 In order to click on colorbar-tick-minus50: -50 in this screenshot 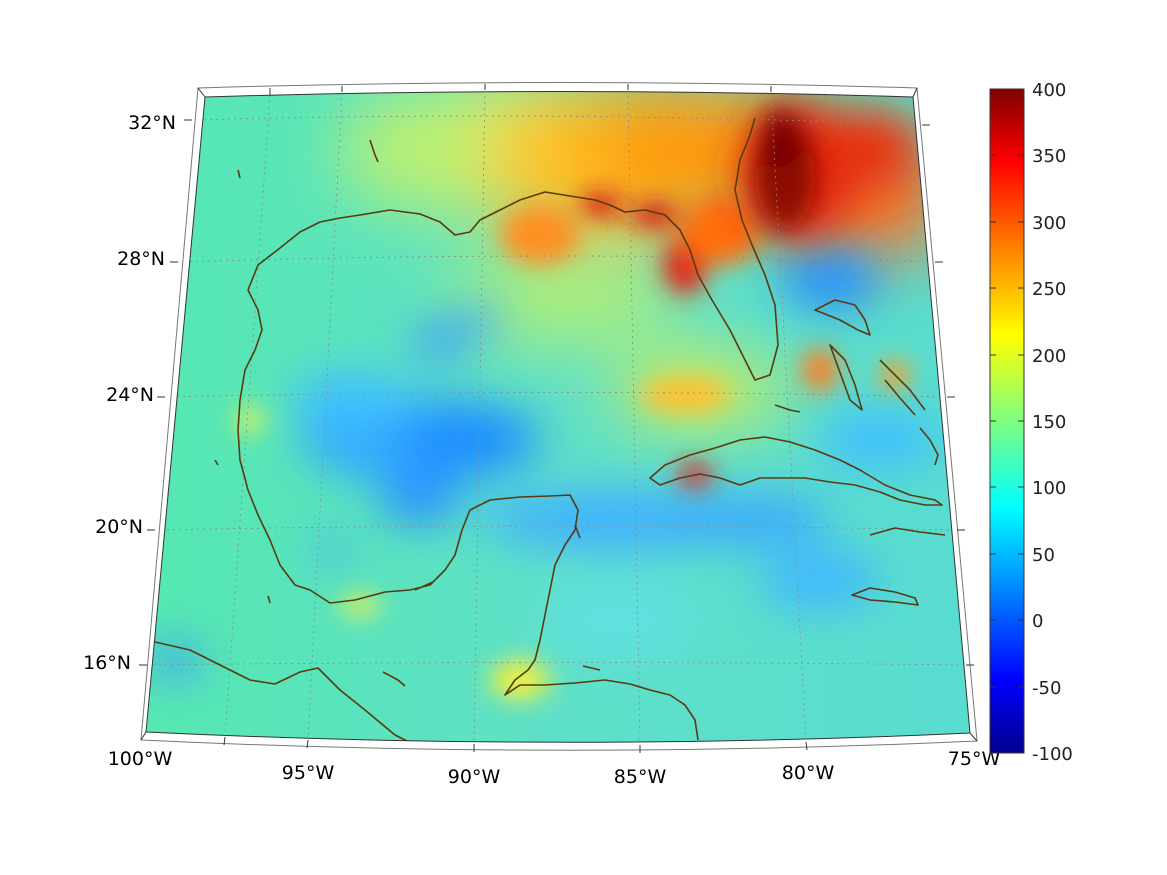, I will do `click(1046, 688)`.